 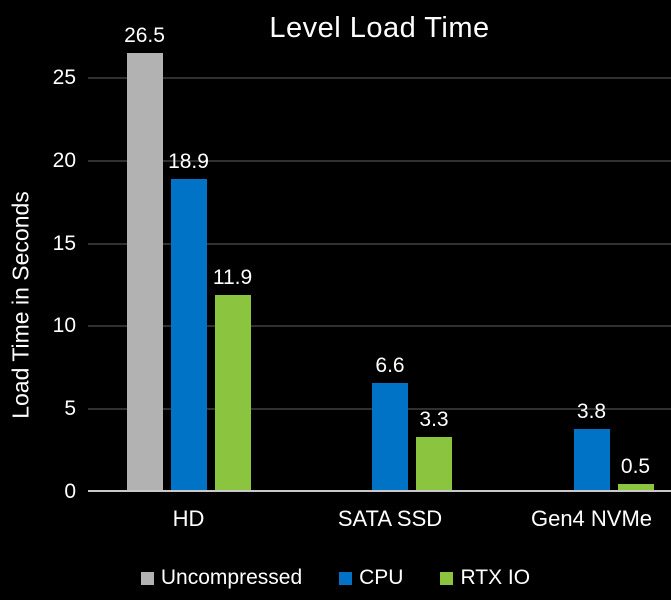 What do you see at coordinates (232, 277) in the screenshot?
I see `bar-value-rtx-io-hd: 11.9` at bounding box center [232, 277].